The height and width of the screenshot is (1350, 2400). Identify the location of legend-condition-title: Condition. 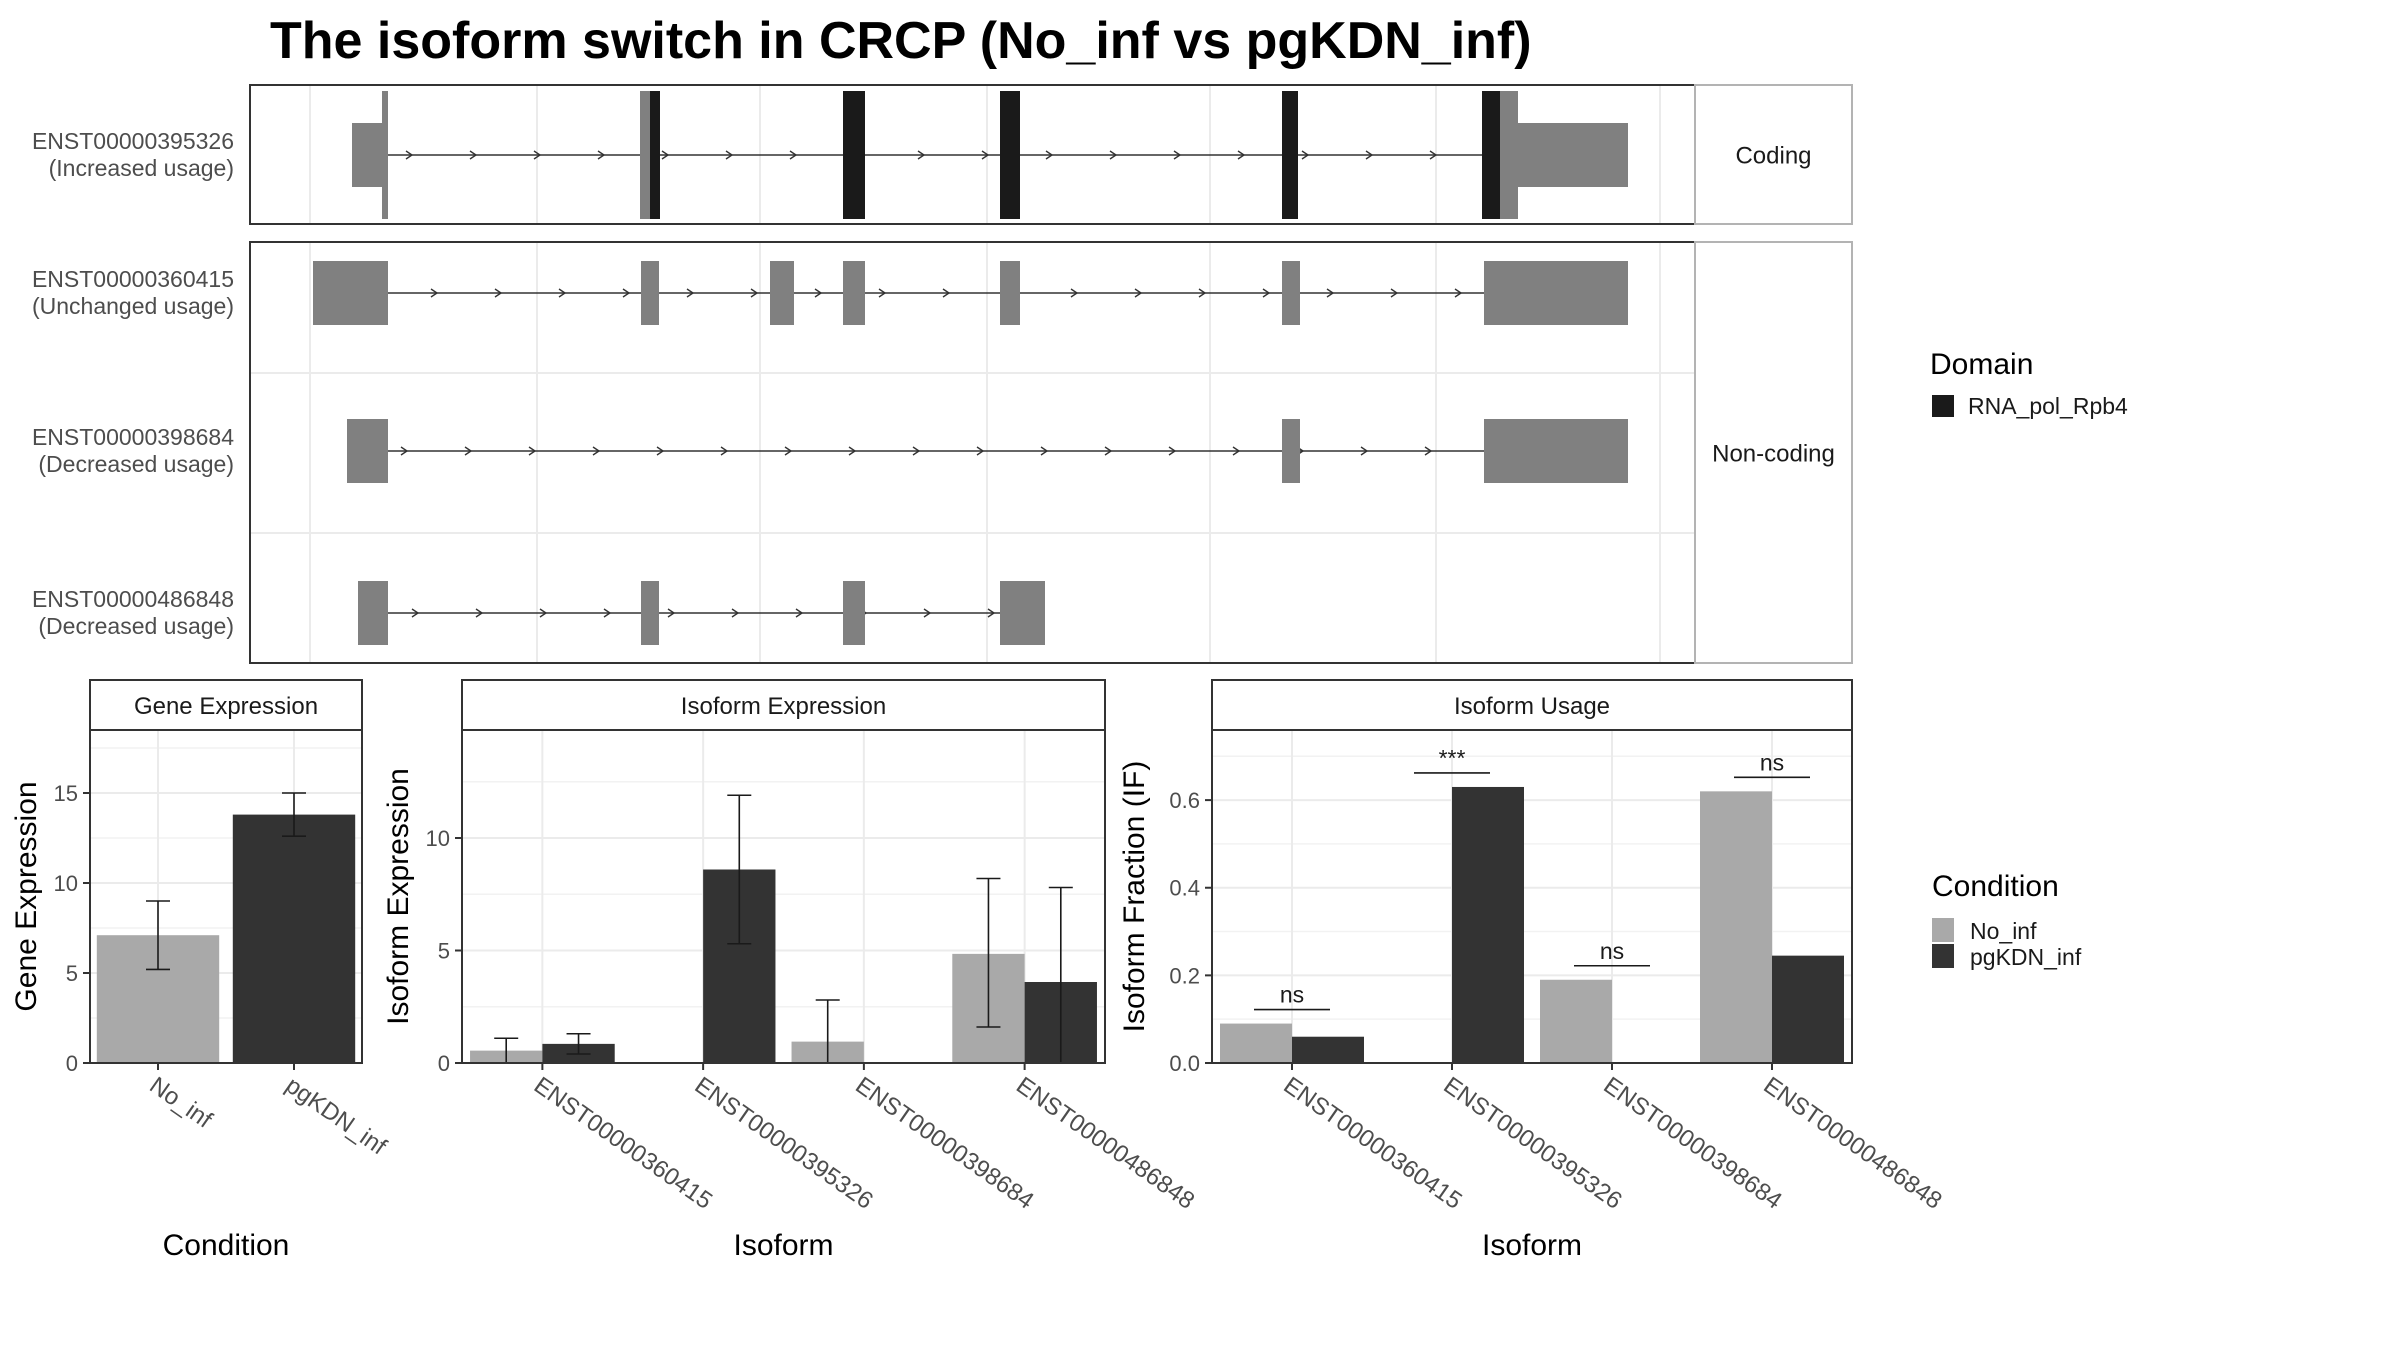
(1995, 886).